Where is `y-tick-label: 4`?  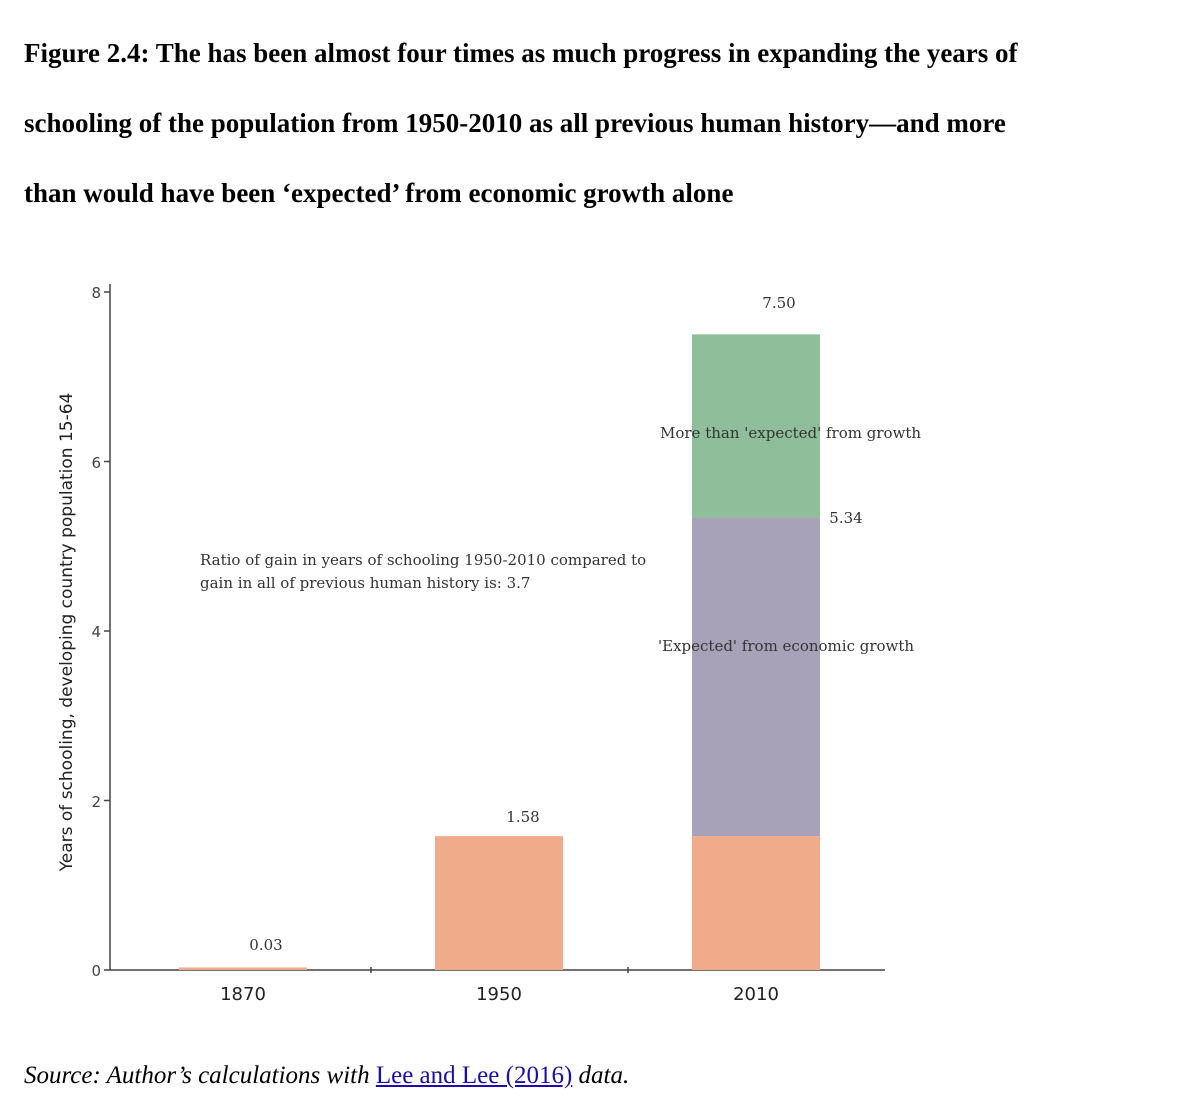 y-tick-label: 4 is located at coordinates (96, 632).